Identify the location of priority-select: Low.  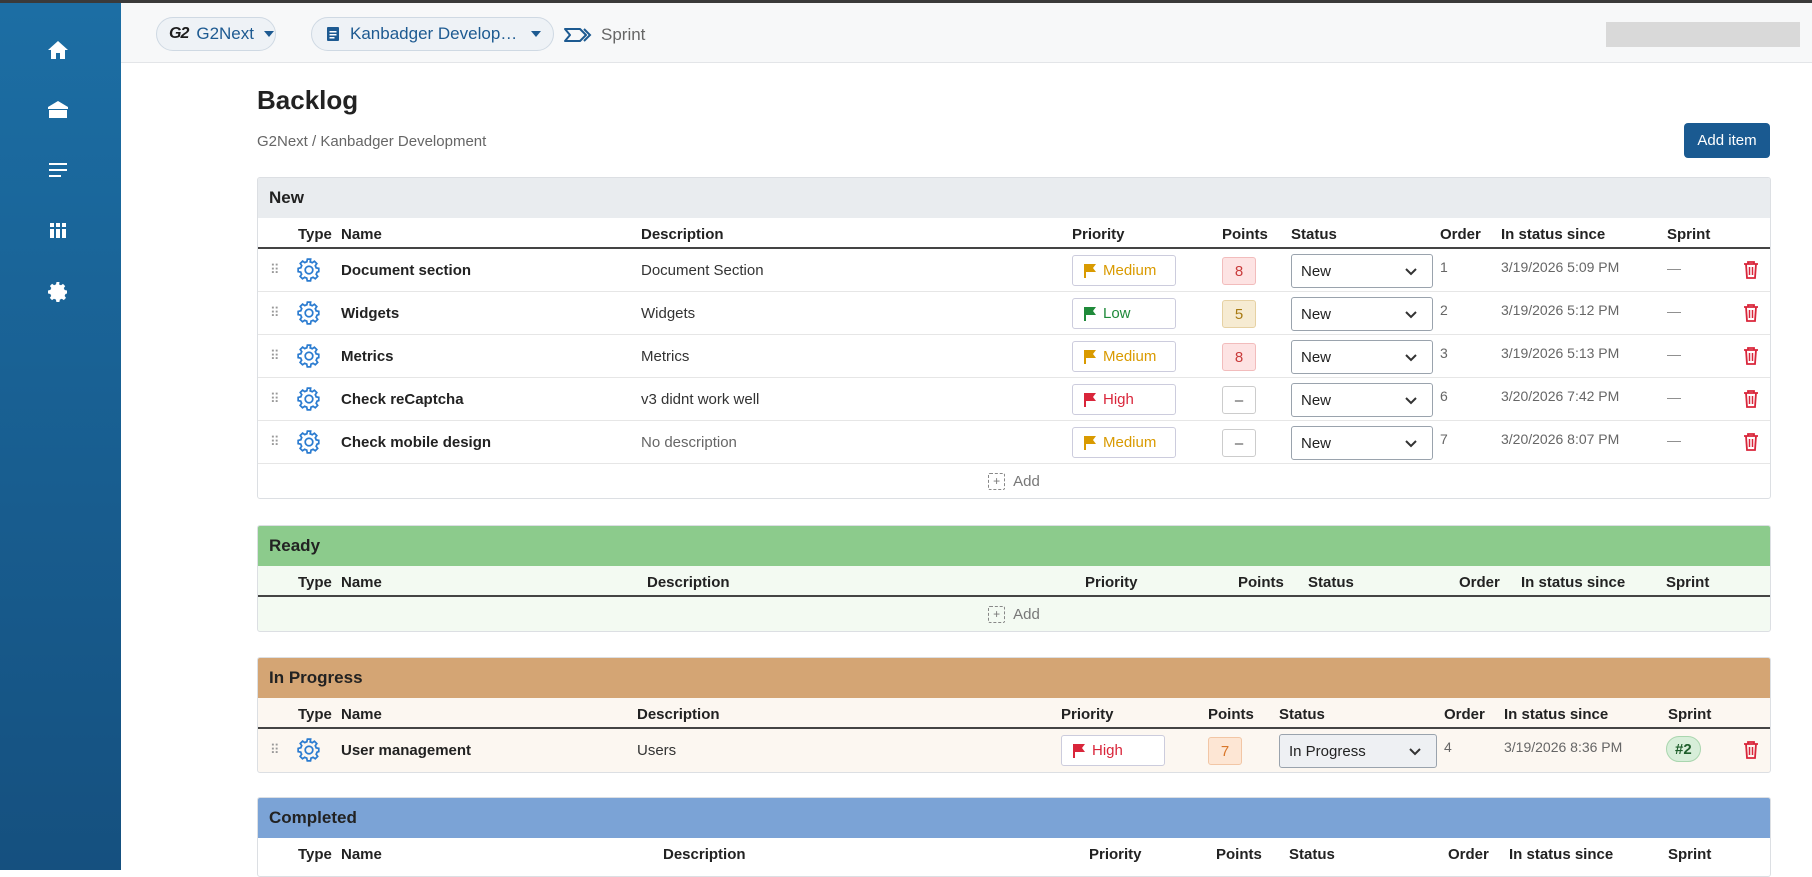
(1124, 313).